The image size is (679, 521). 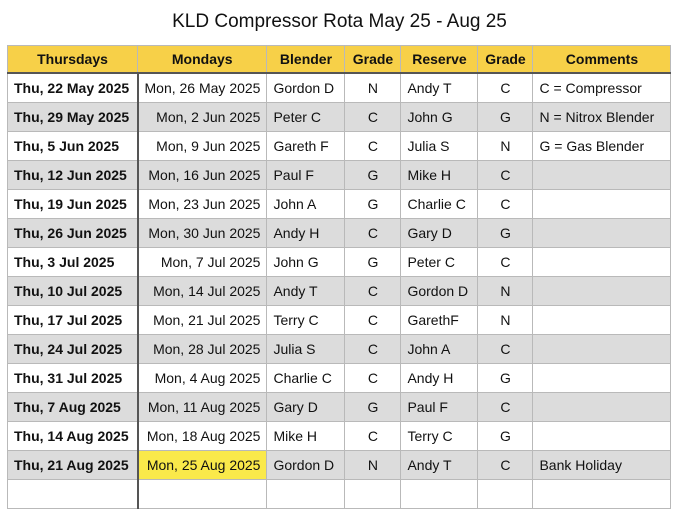 What do you see at coordinates (72, 59) in the screenshot?
I see `column-header-thursdays: Thursdays` at bounding box center [72, 59].